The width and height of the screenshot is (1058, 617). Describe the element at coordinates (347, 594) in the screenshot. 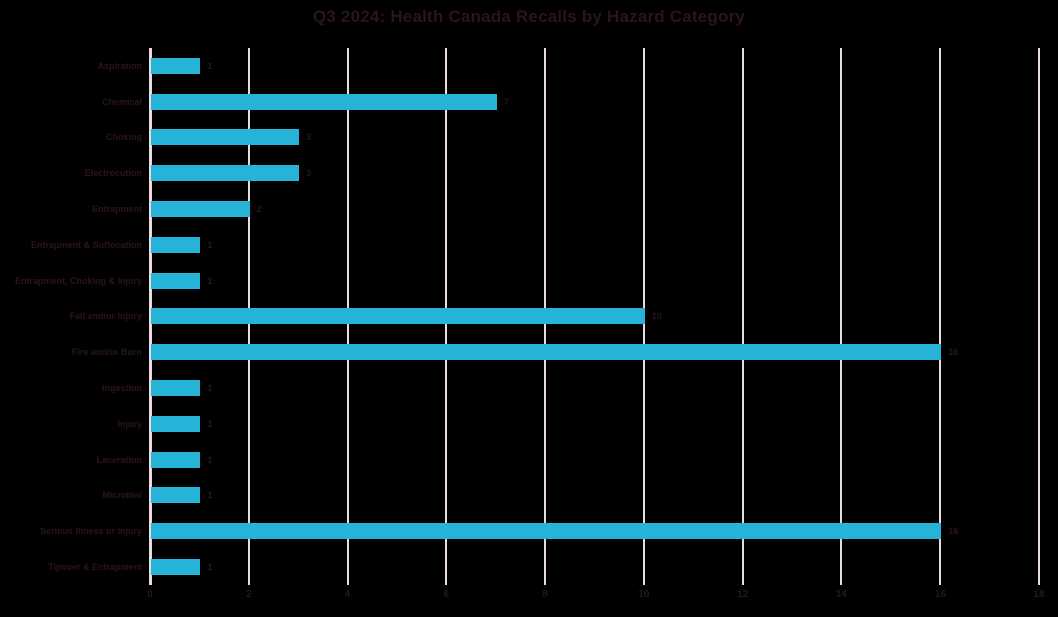

I see `x-tick-label: 4` at that location.